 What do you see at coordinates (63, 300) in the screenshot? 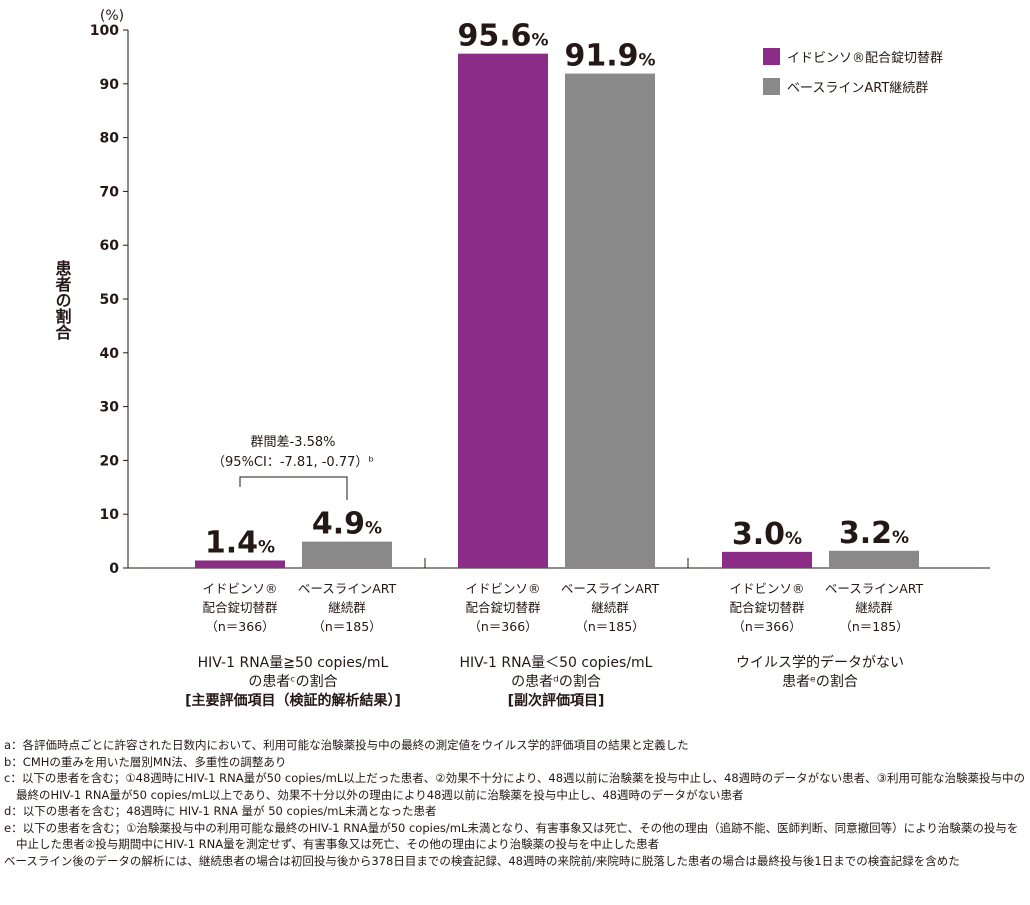
I see `y-axis-label: 患者の割合` at bounding box center [63, 300].